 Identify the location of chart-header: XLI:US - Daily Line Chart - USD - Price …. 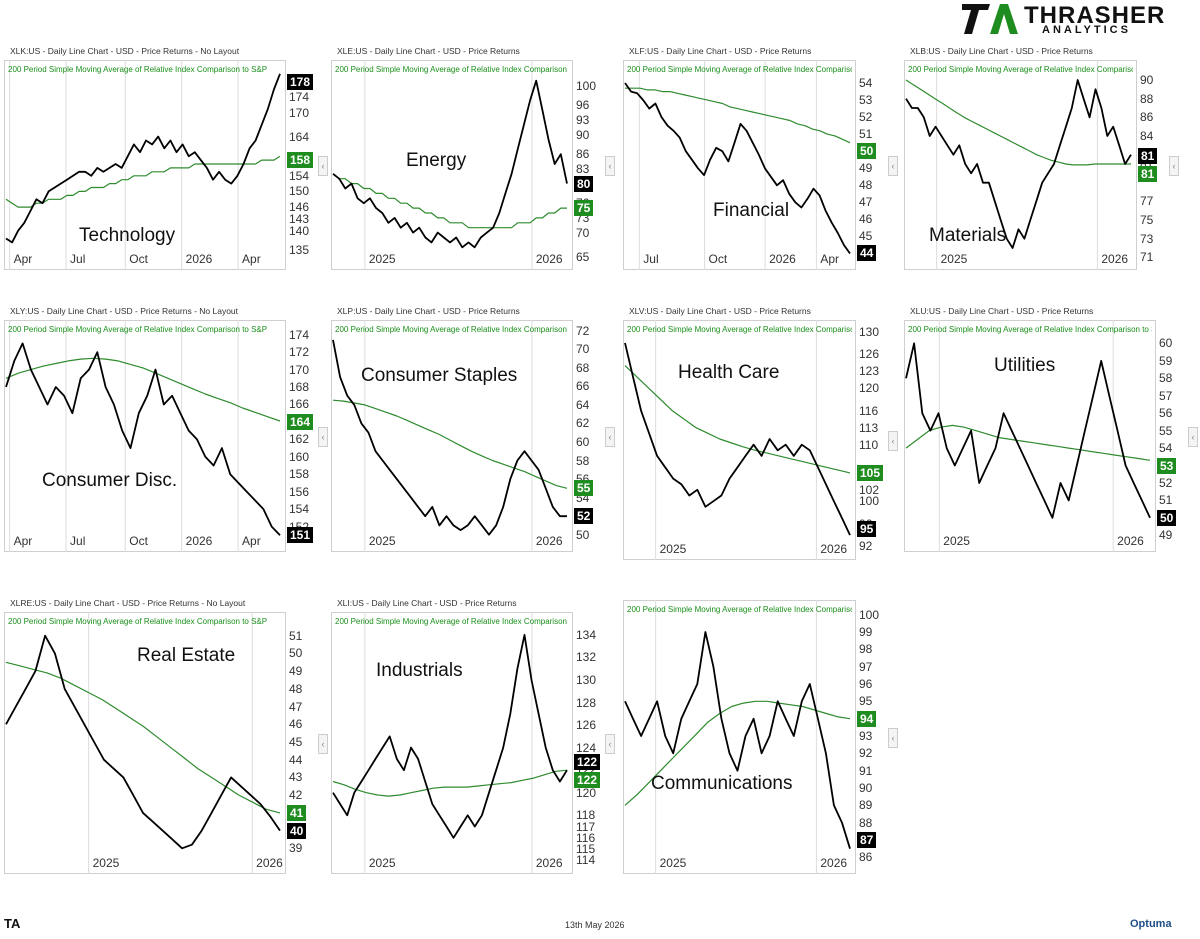
(427, 603).